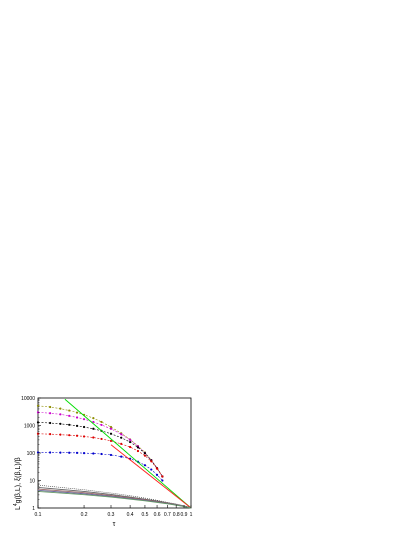 This screenshot has width=415, height=542. What do you see at coordinates (31, 454) in the screenshot?
I see `y-tick-label: 100` at bounding box center [31, 454].